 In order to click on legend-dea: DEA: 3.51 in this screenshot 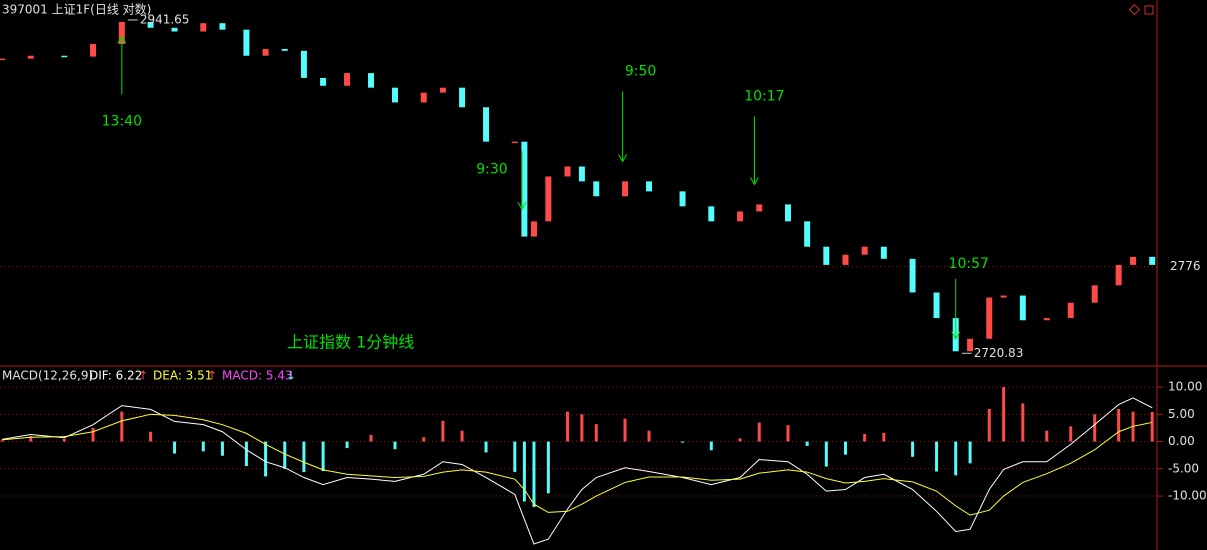, I will do `click(182, 376)`.